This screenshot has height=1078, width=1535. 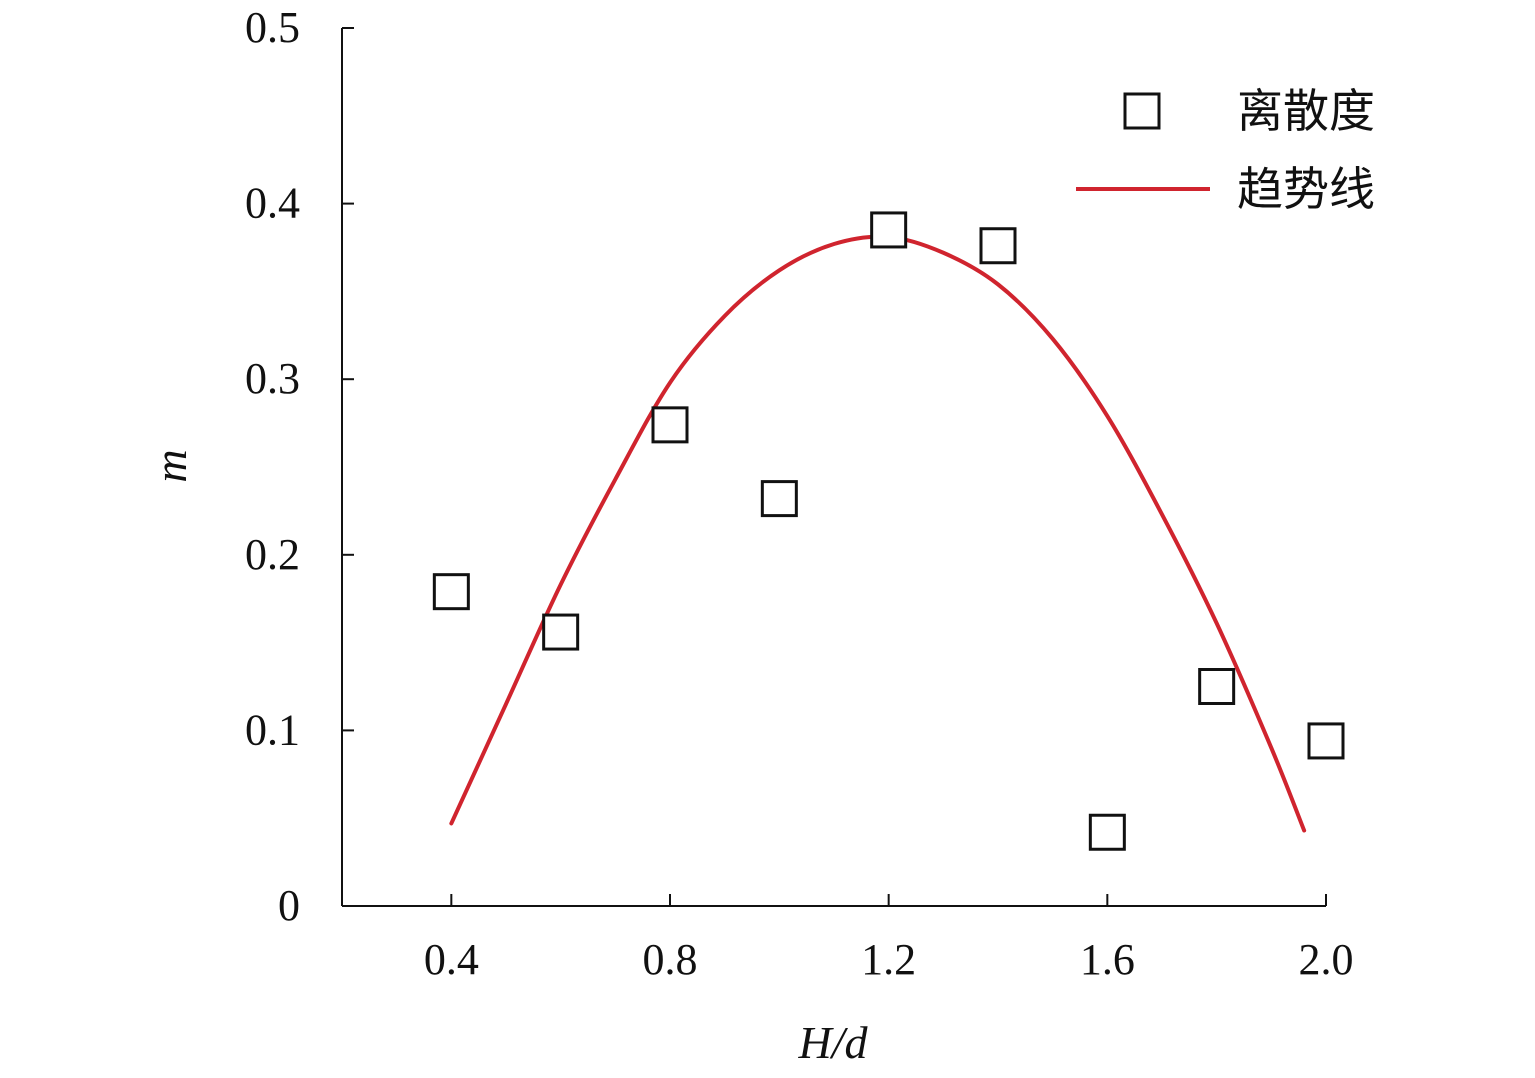 What do you see at coordinates (272, 203) in the screenshot?
I see `y-tick-label: 0.4` at bounding box center [272, 203].